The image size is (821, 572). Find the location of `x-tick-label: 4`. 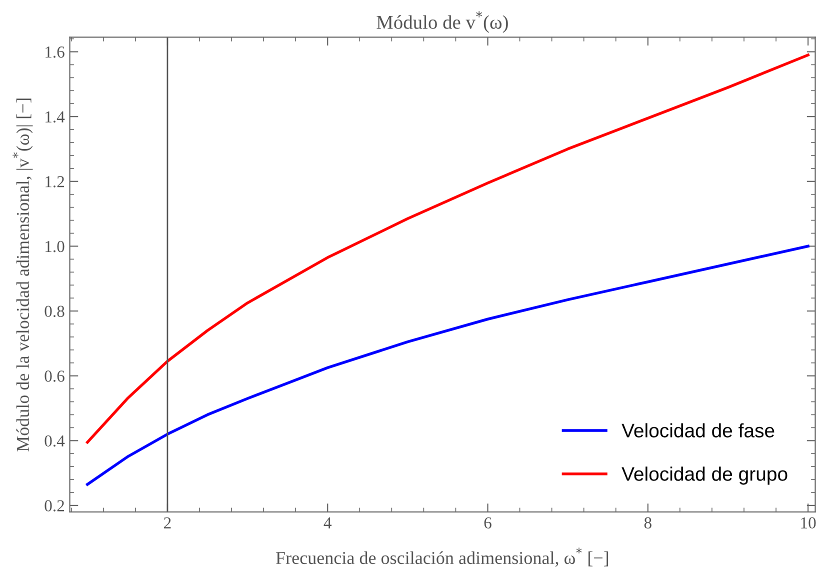

x-tick-label: 4 is located at coordinates (328, 522).